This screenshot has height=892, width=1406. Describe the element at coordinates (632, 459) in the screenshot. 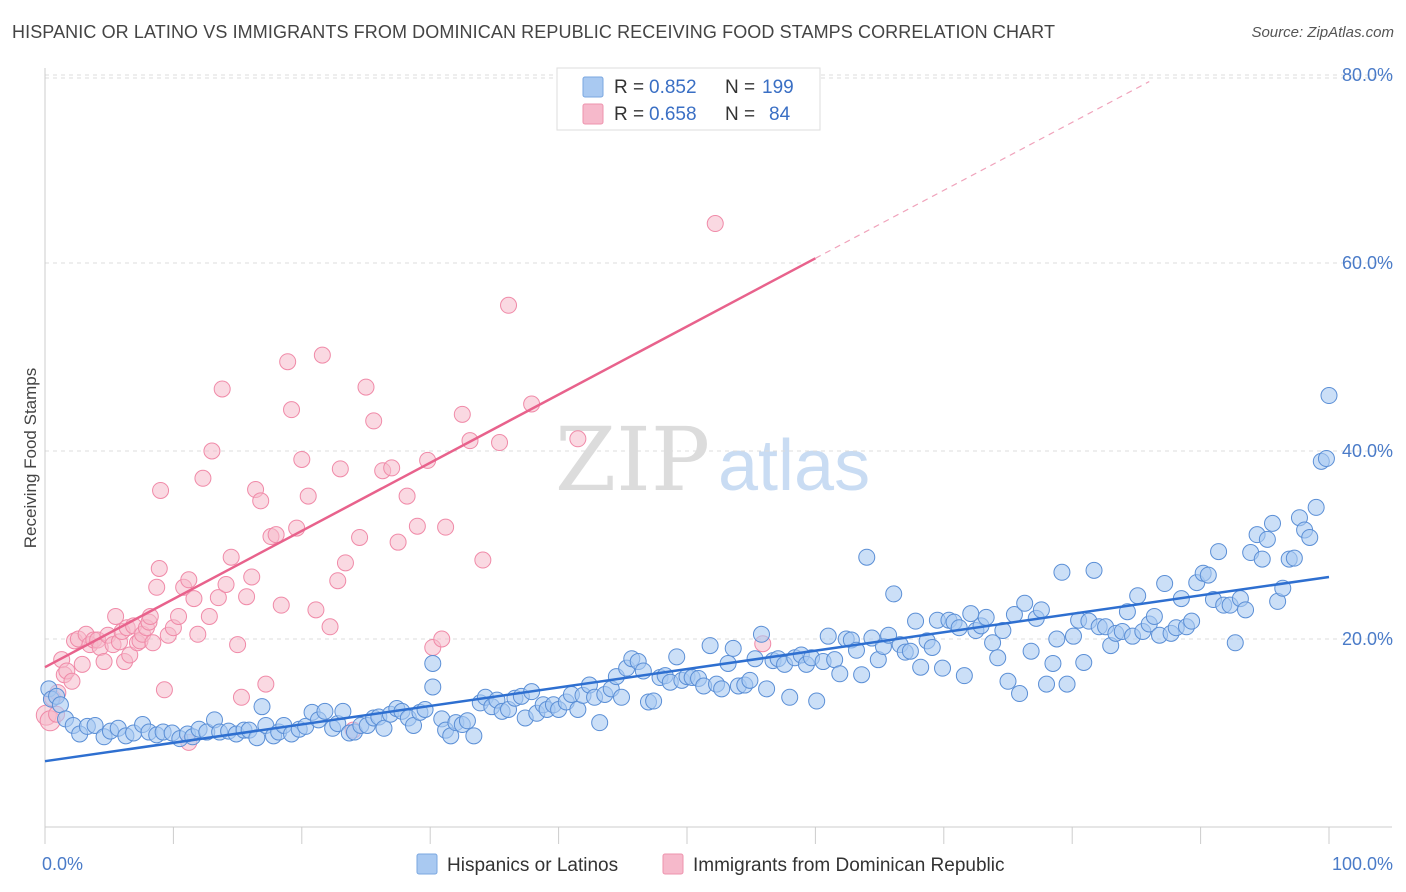

I see `watermark-zip: ZIP` at that location.